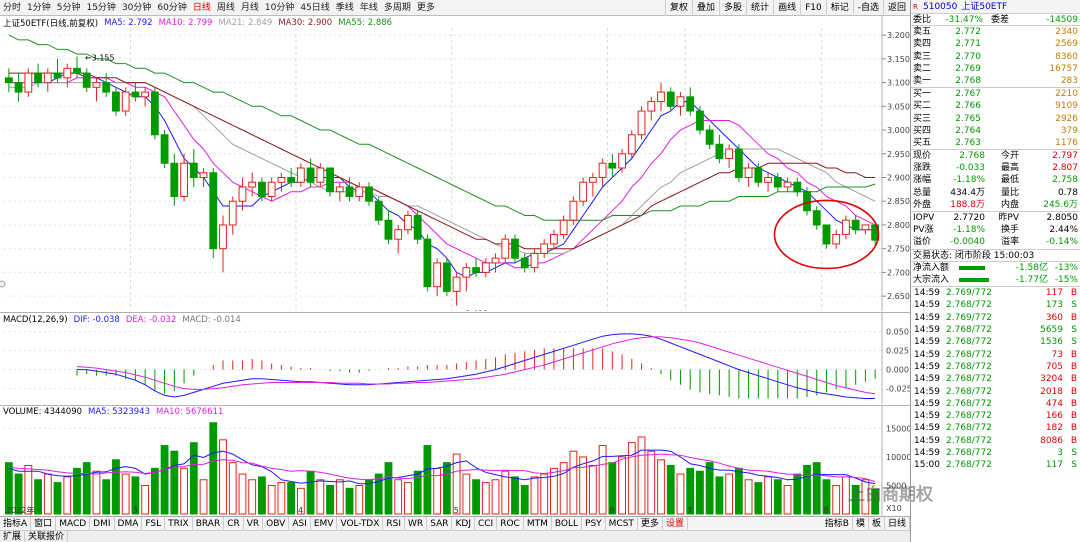 The width and height of the screenshot is (1080, 542). I want to click on volume-ma5: MA5: 5323943, so click(119, 412).